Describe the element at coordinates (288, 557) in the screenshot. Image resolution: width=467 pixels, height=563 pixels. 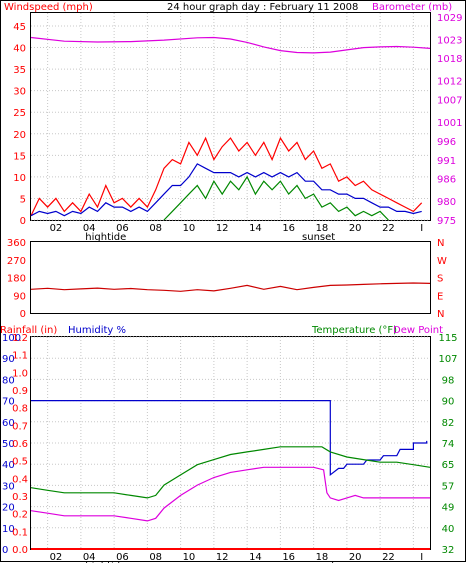
I see `humidity-x-tick-label: 16` at that location.